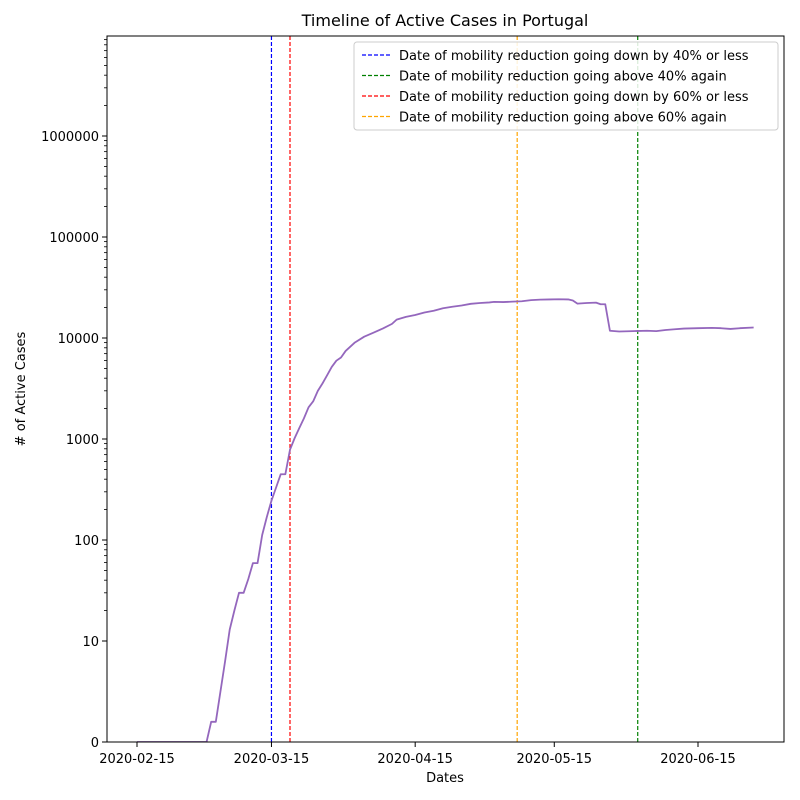 The height and width of the screenshot is (800, 800). I want to click on y-tick-label: 10000, so click(78, 339).